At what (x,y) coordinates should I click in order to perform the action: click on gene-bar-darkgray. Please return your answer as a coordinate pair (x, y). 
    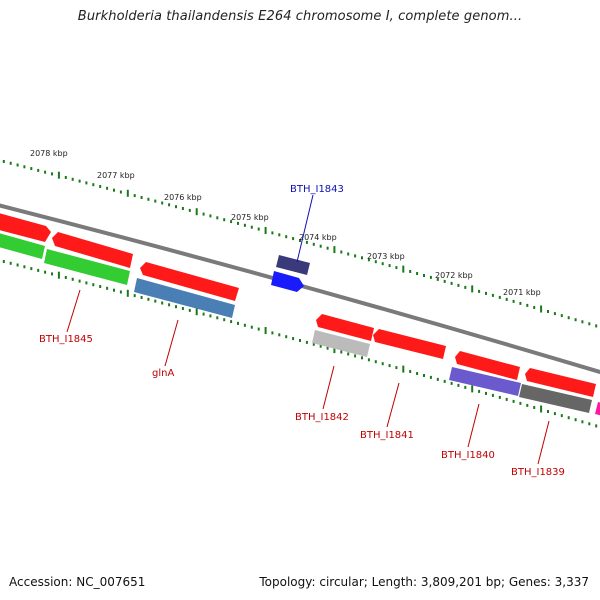
    Looking at the image, I should click on (555, 398).